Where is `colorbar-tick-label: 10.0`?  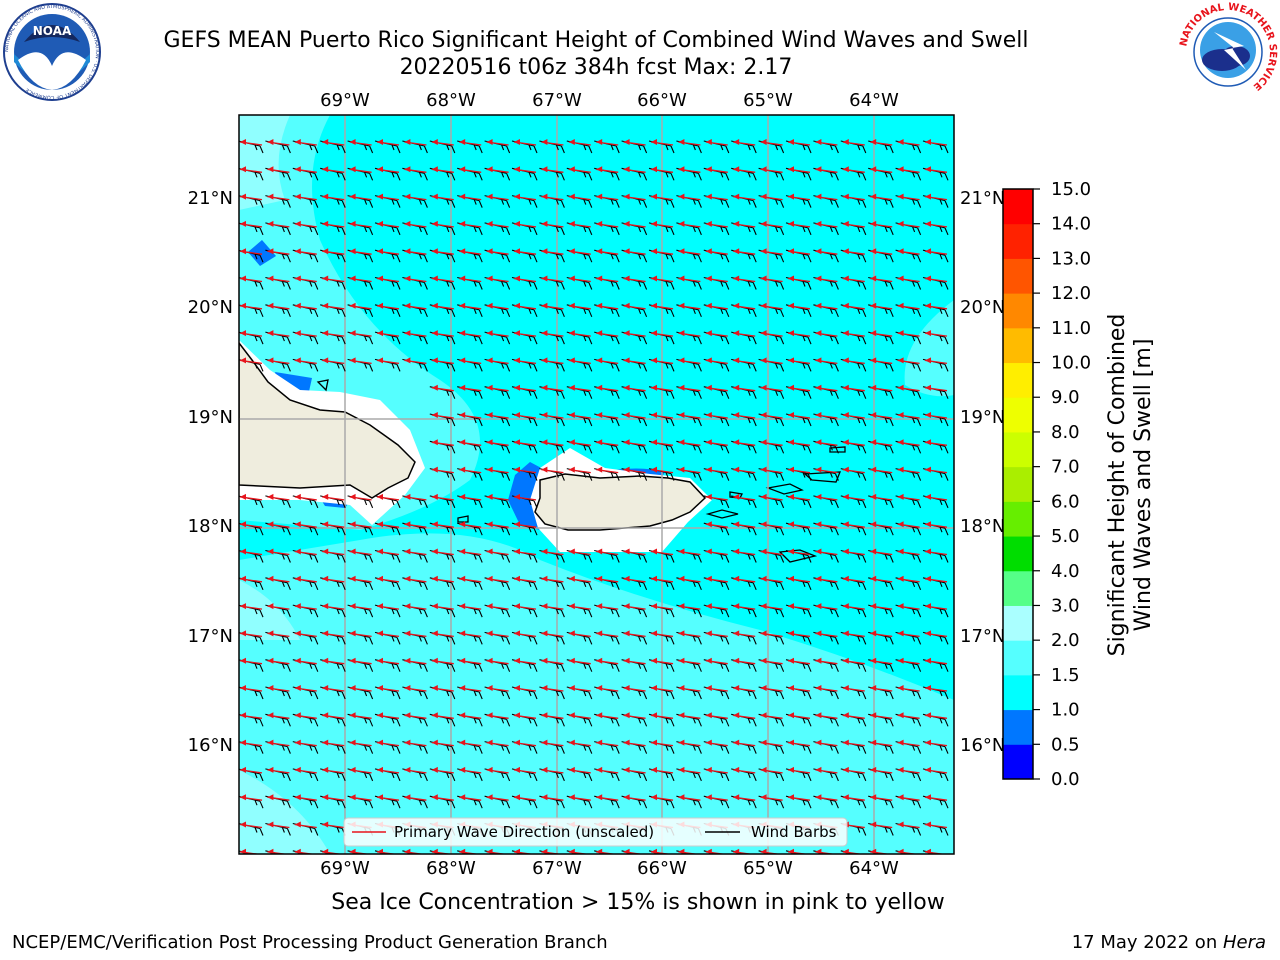
colorbar-tick-label: 10.0 is located at coordinates (1071, 363).